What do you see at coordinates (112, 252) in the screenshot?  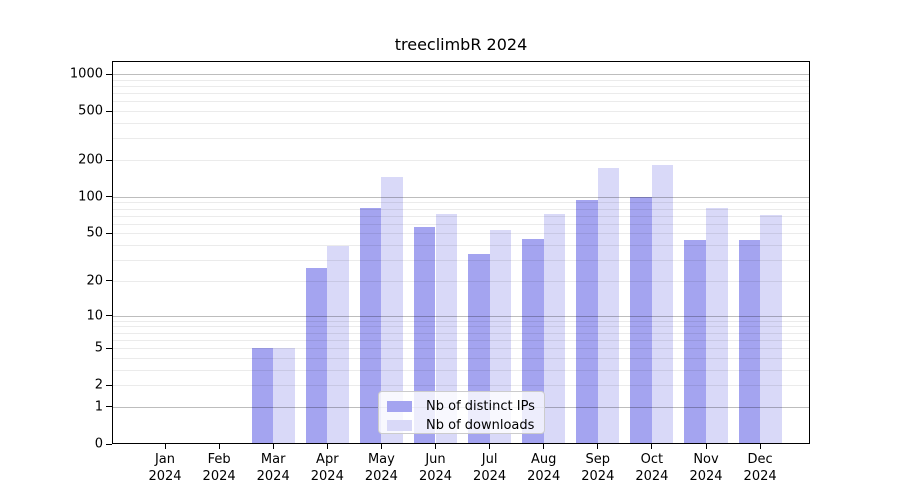 I see `plot-border-left` at bounding box center [112, 252].